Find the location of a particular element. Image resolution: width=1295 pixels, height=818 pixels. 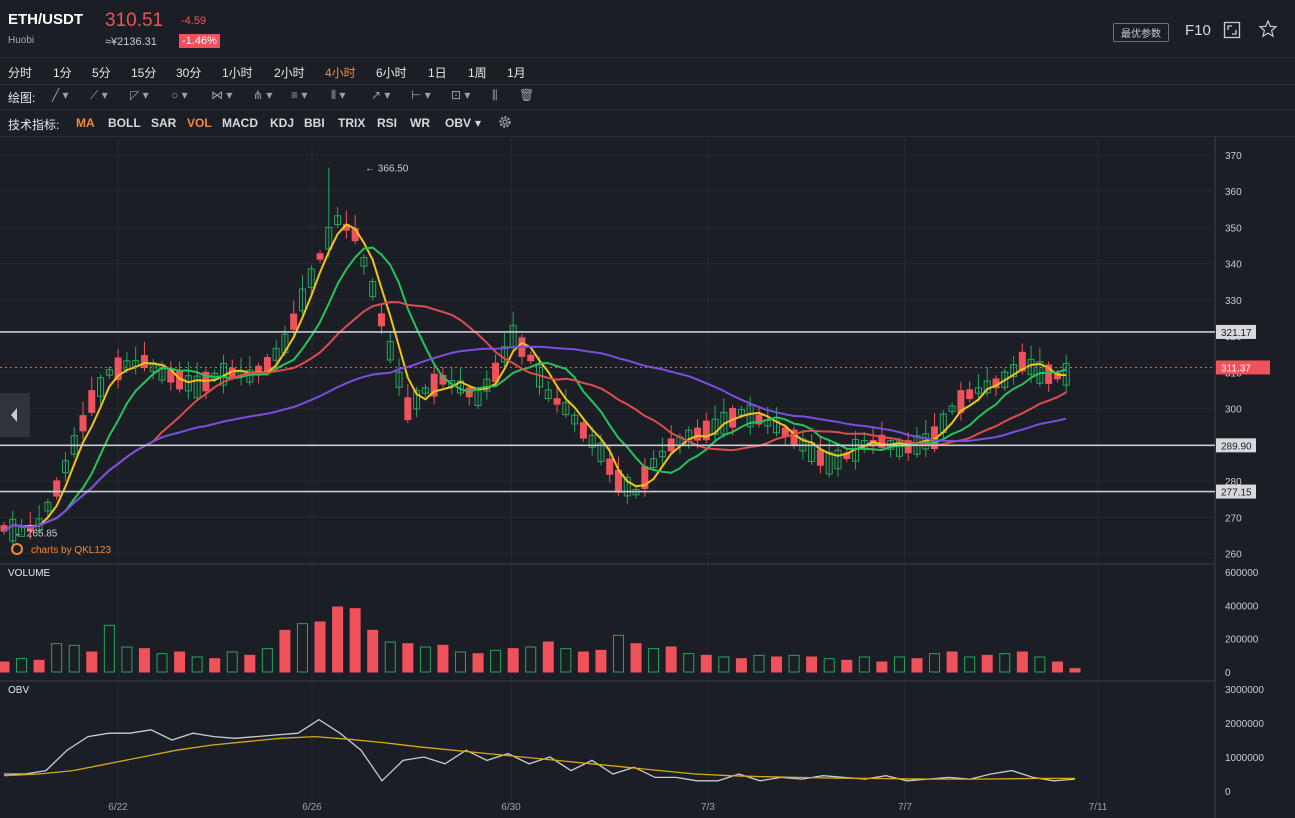

indicator-trix: TRIX is located at coordinates (352, 123).